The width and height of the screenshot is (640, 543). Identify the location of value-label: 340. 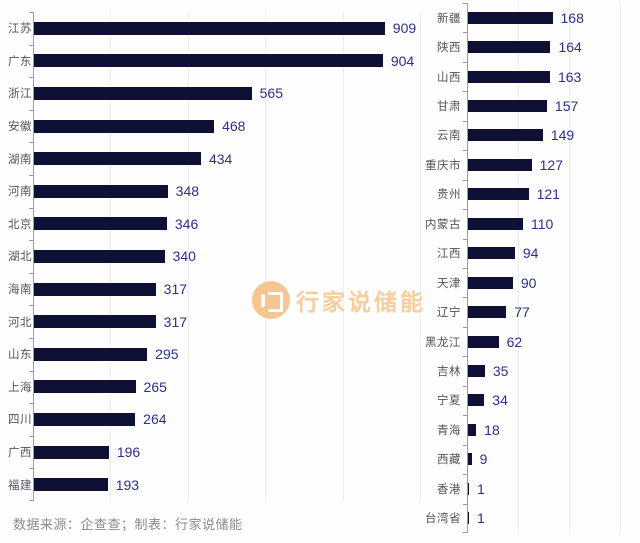
(184, 256).